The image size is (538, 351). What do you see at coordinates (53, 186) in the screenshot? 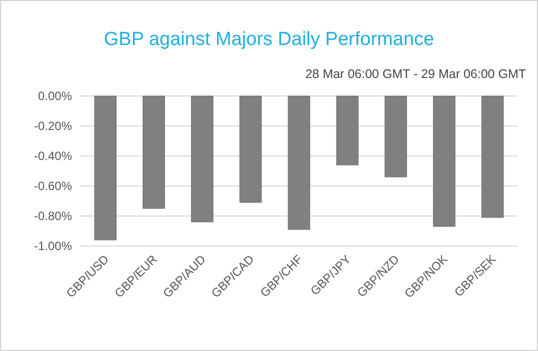
I see `y-tick-label: -0.60%` at bounding box center [53, 186].